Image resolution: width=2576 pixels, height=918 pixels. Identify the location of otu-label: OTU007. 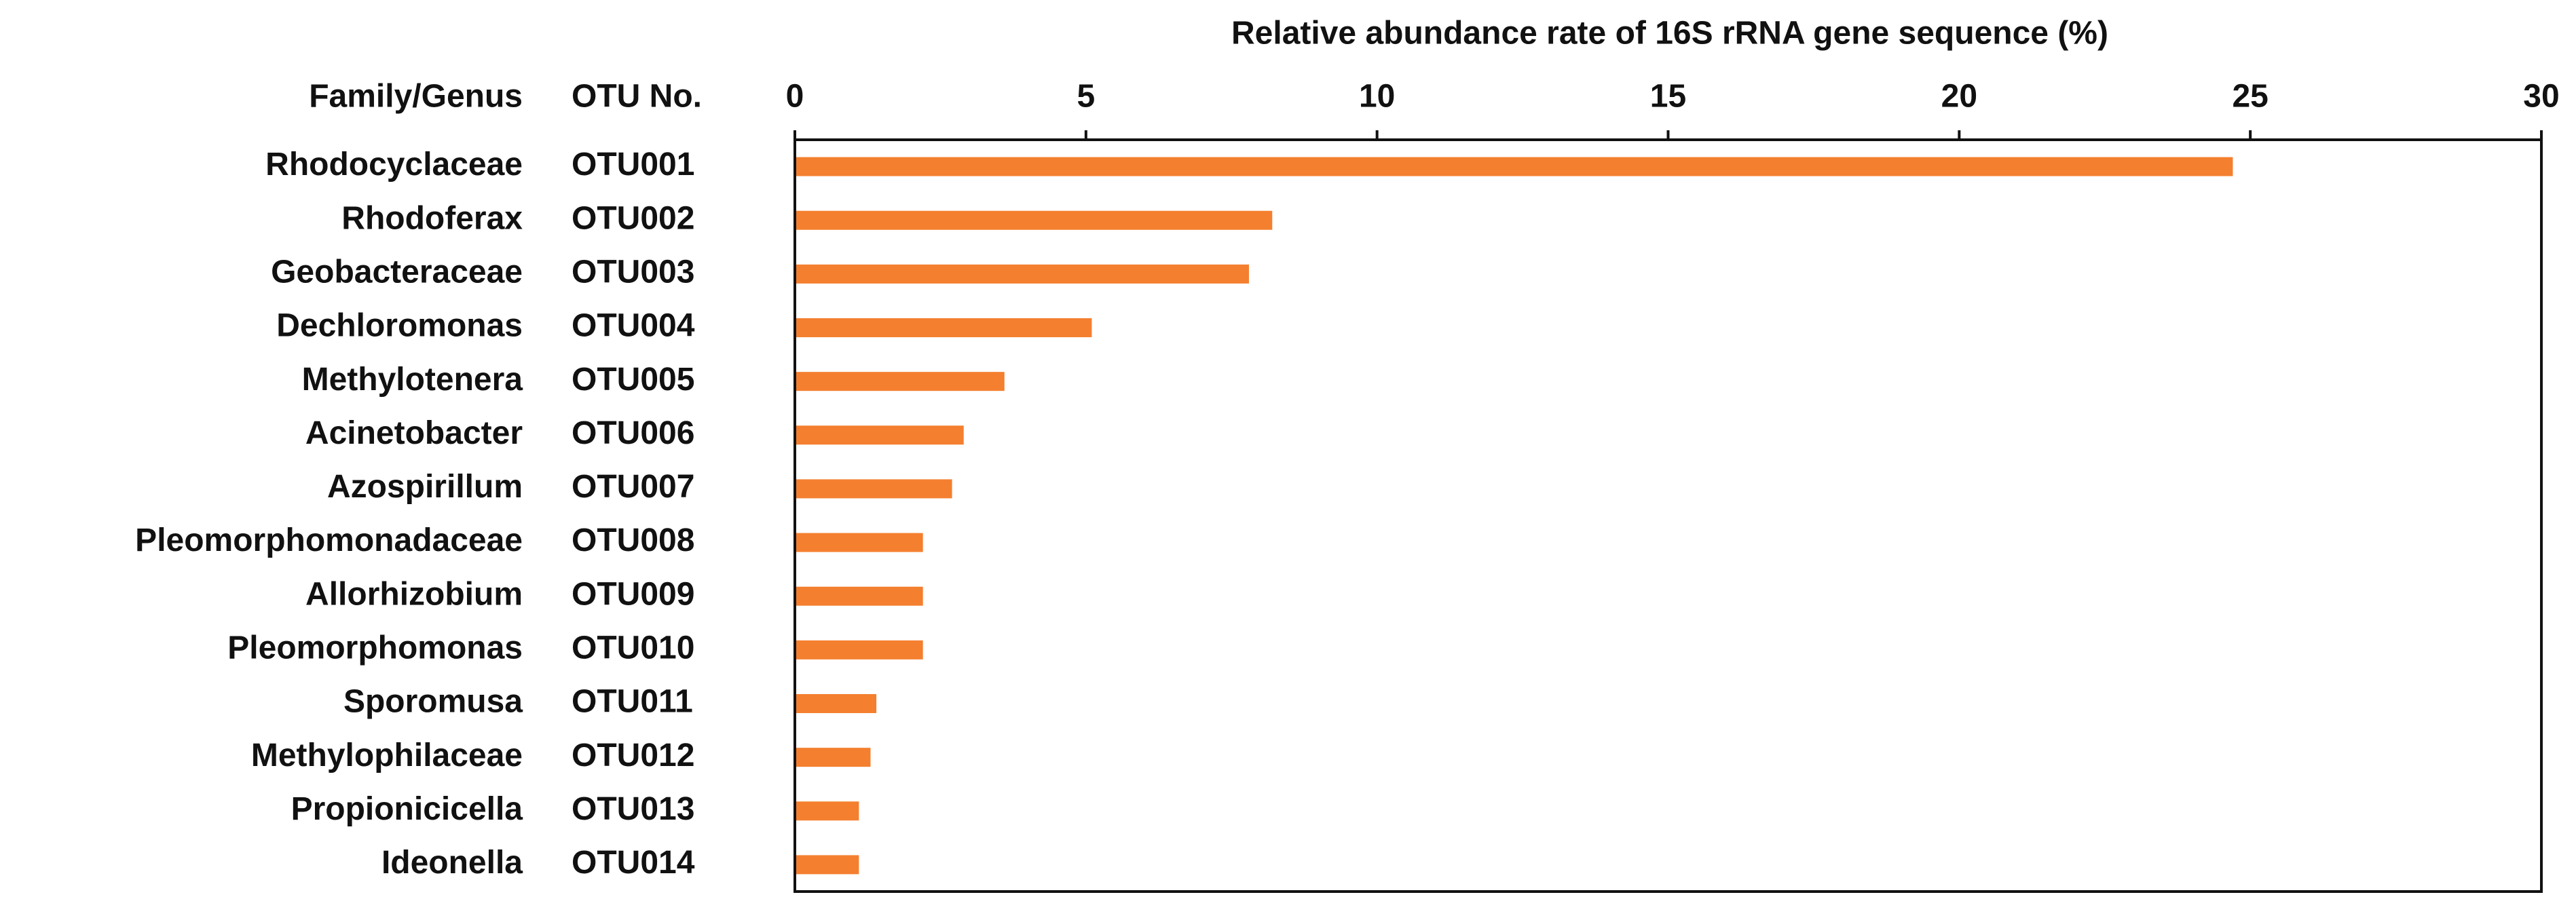
(633, 487).